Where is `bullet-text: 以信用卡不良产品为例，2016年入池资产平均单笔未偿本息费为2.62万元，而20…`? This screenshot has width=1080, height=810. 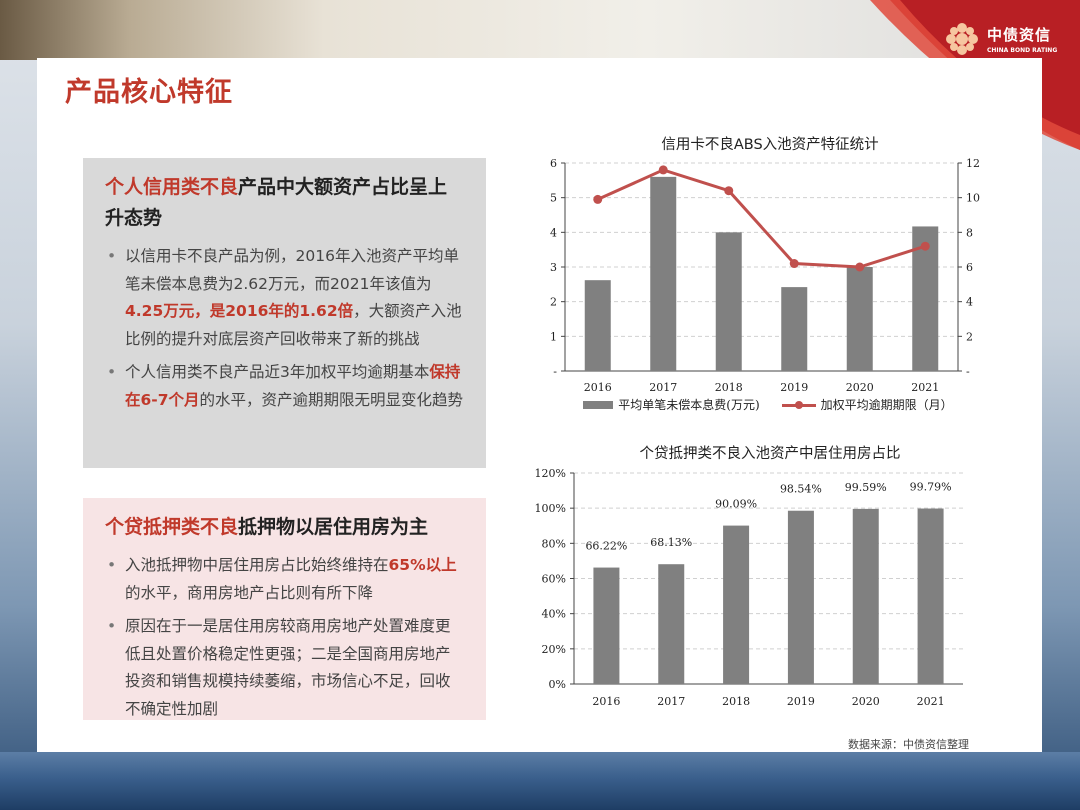
bullet-text: 以信用卡不良产品为例，2016年入池资产平均单笔未偿本息费为2.62万元，而20… is located at coordinates (292, 270).